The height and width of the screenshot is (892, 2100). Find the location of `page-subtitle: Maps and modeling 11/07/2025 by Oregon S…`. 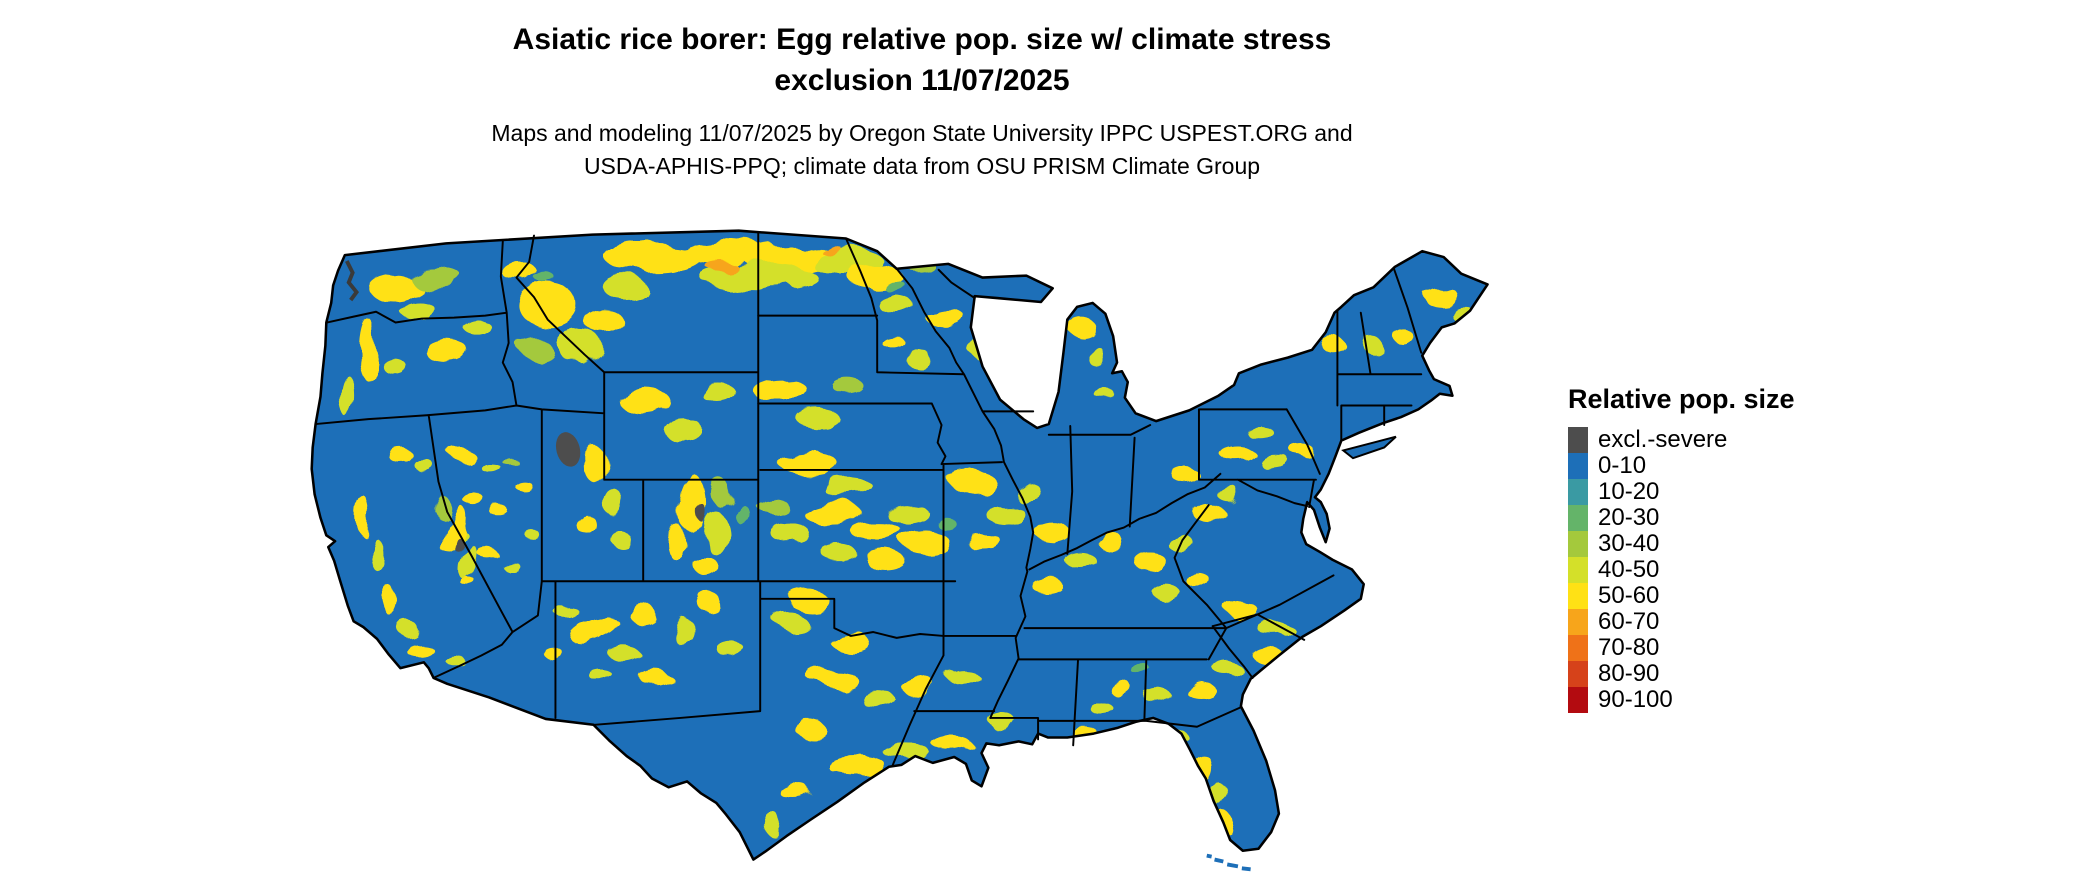

page-subtitle: Maps and modeling 11/07/2025 by Oregon S… is located at coordinates (922, 150).